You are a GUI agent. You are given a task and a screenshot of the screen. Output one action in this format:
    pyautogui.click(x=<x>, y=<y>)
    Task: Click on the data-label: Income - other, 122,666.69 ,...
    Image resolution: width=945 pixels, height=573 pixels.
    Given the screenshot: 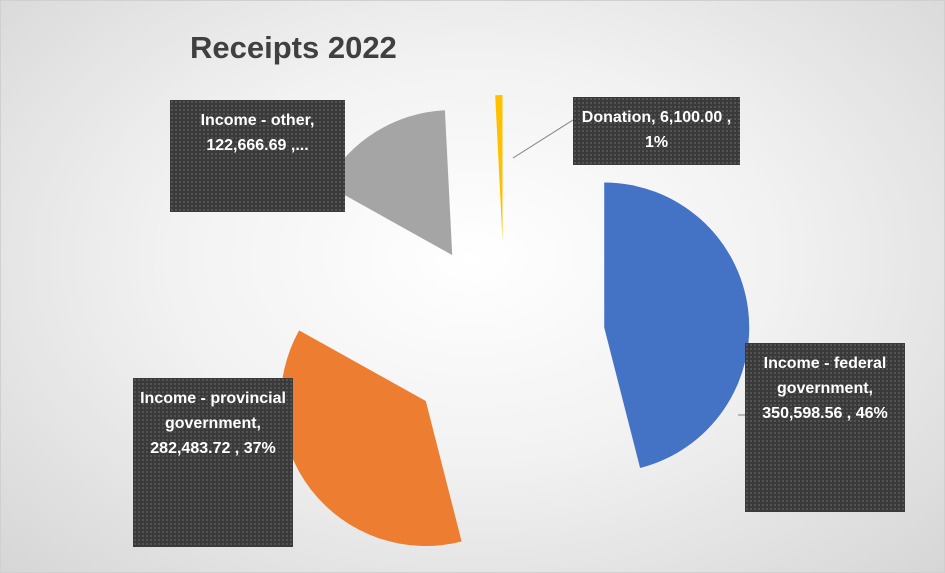 What is the action you would take?
    pyautogui.click(x=257, y=156)
    